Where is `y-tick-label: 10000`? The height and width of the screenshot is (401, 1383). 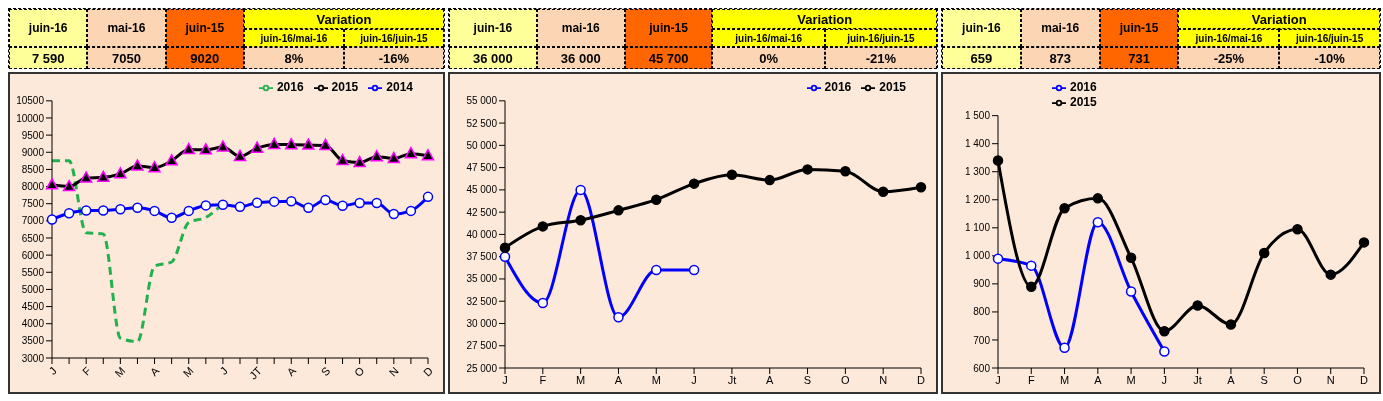
y-tick-label: 10000 is located at coordinates (30, 118).